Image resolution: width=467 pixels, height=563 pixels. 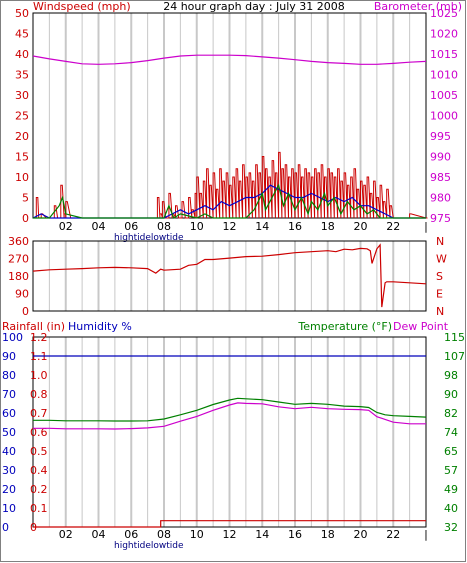 I want to click on wind-gust-series, so click(x=230, y=185).